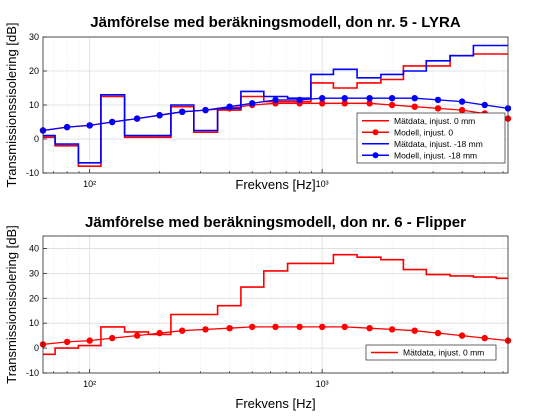  I want to click on y-tick-label: 40, so click(34, 248).